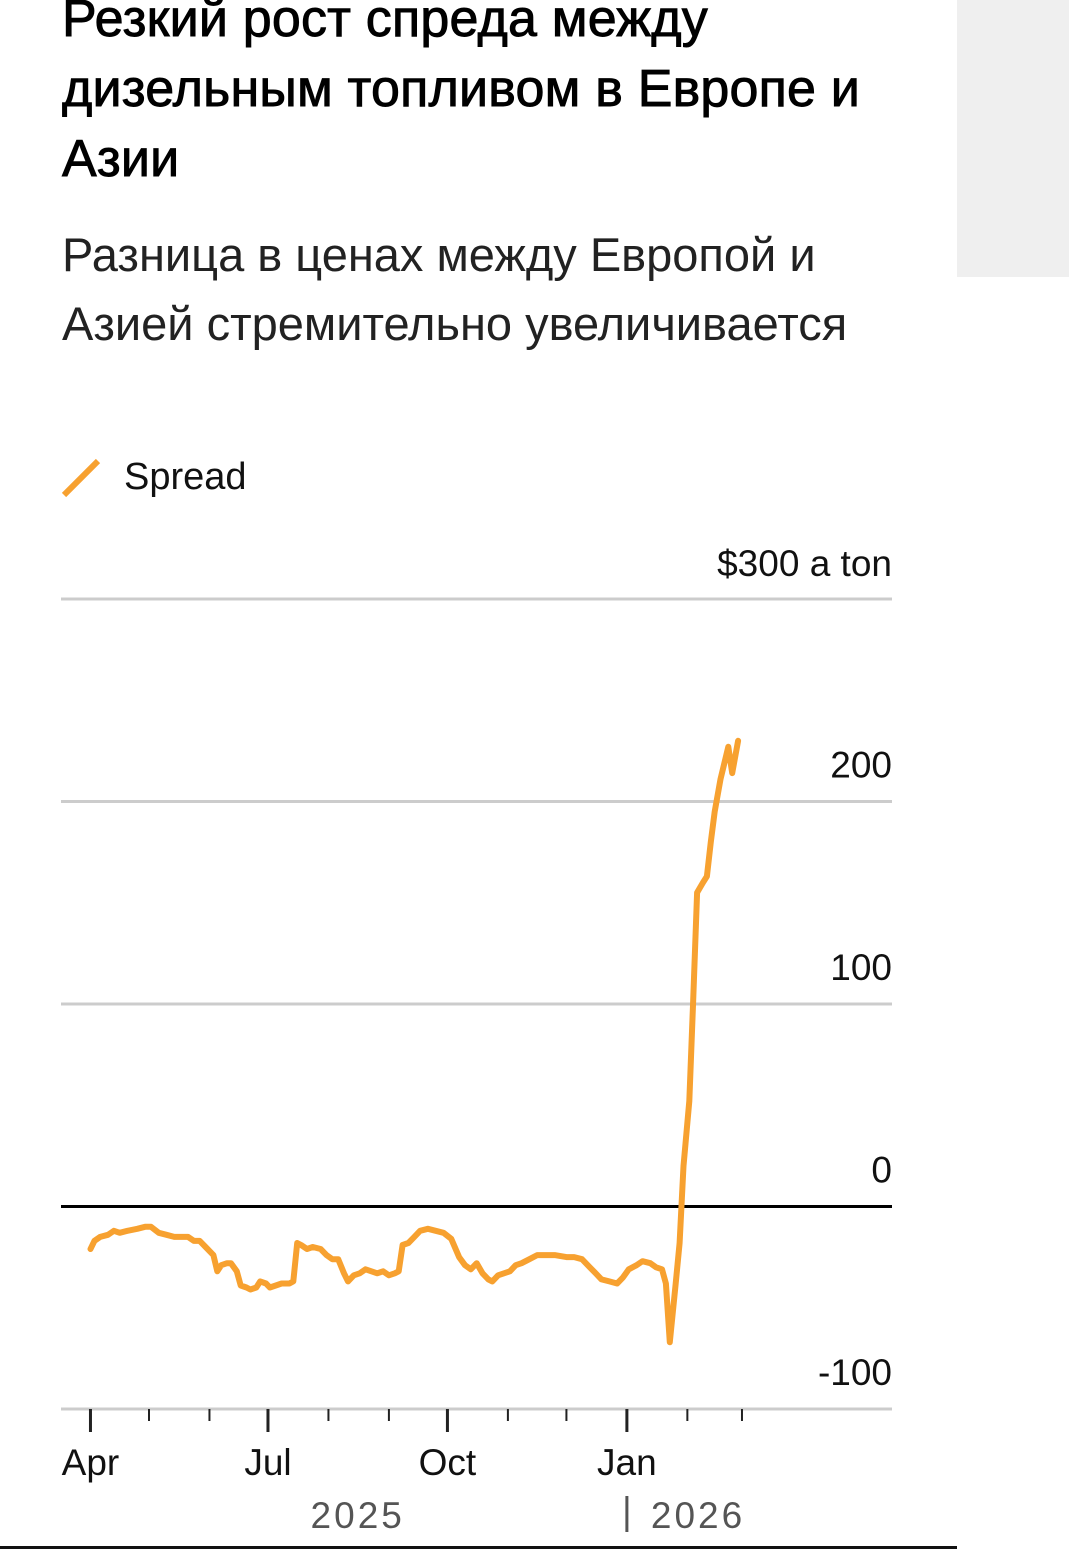  Describe the element at coordinates (358, 1515) in the screenshot. I see `year-label: 2025` at that location.